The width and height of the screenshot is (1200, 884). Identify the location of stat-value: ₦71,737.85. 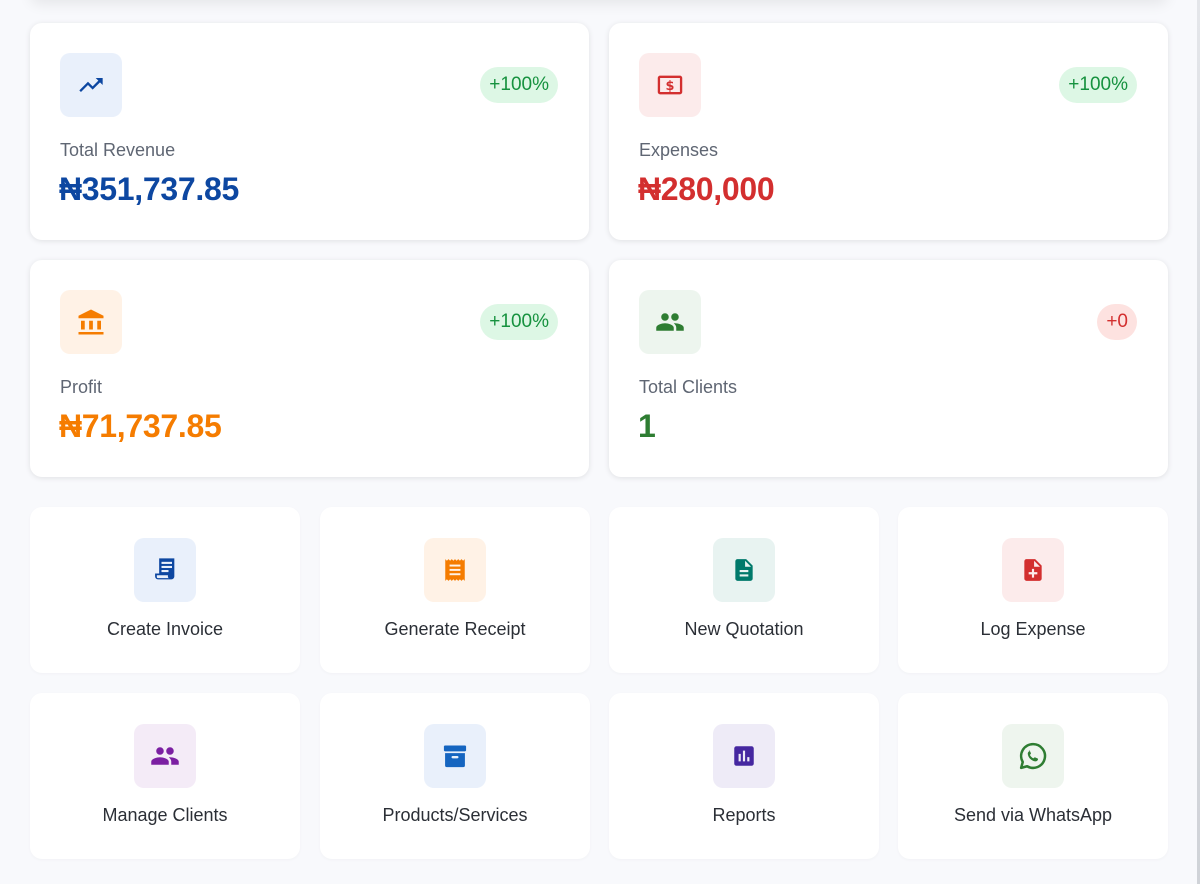
(140, 426).